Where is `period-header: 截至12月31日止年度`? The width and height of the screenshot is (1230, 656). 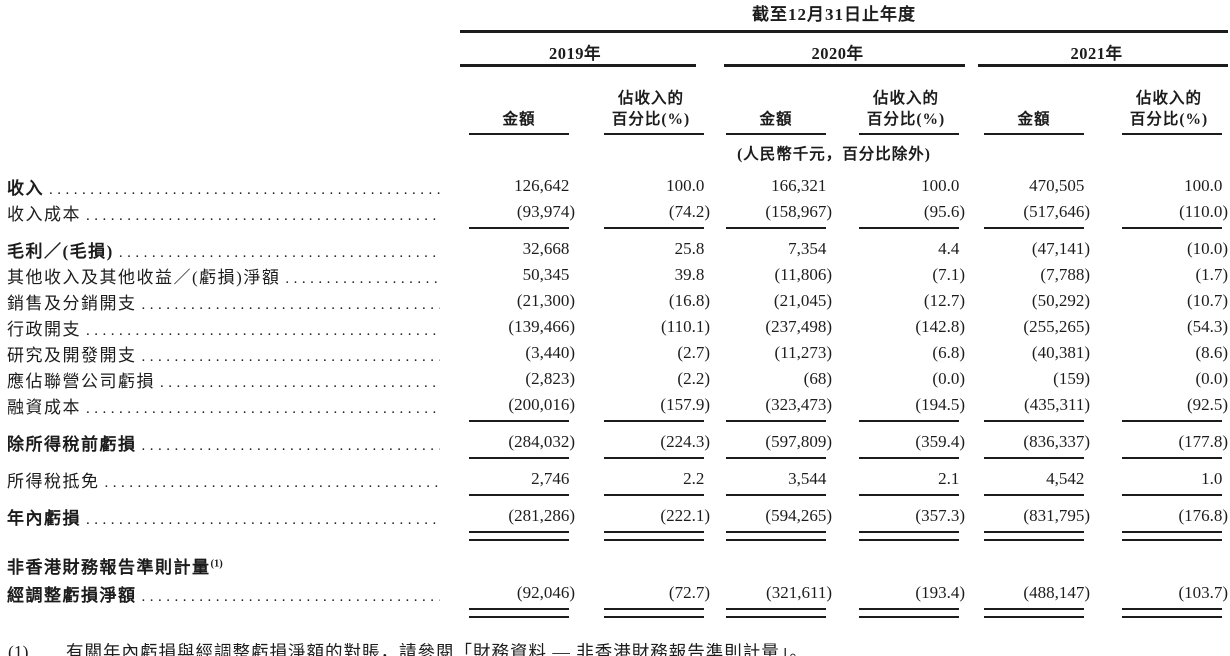 period-header: 截至12月31日止年度 is located at coordinates (834, 14).